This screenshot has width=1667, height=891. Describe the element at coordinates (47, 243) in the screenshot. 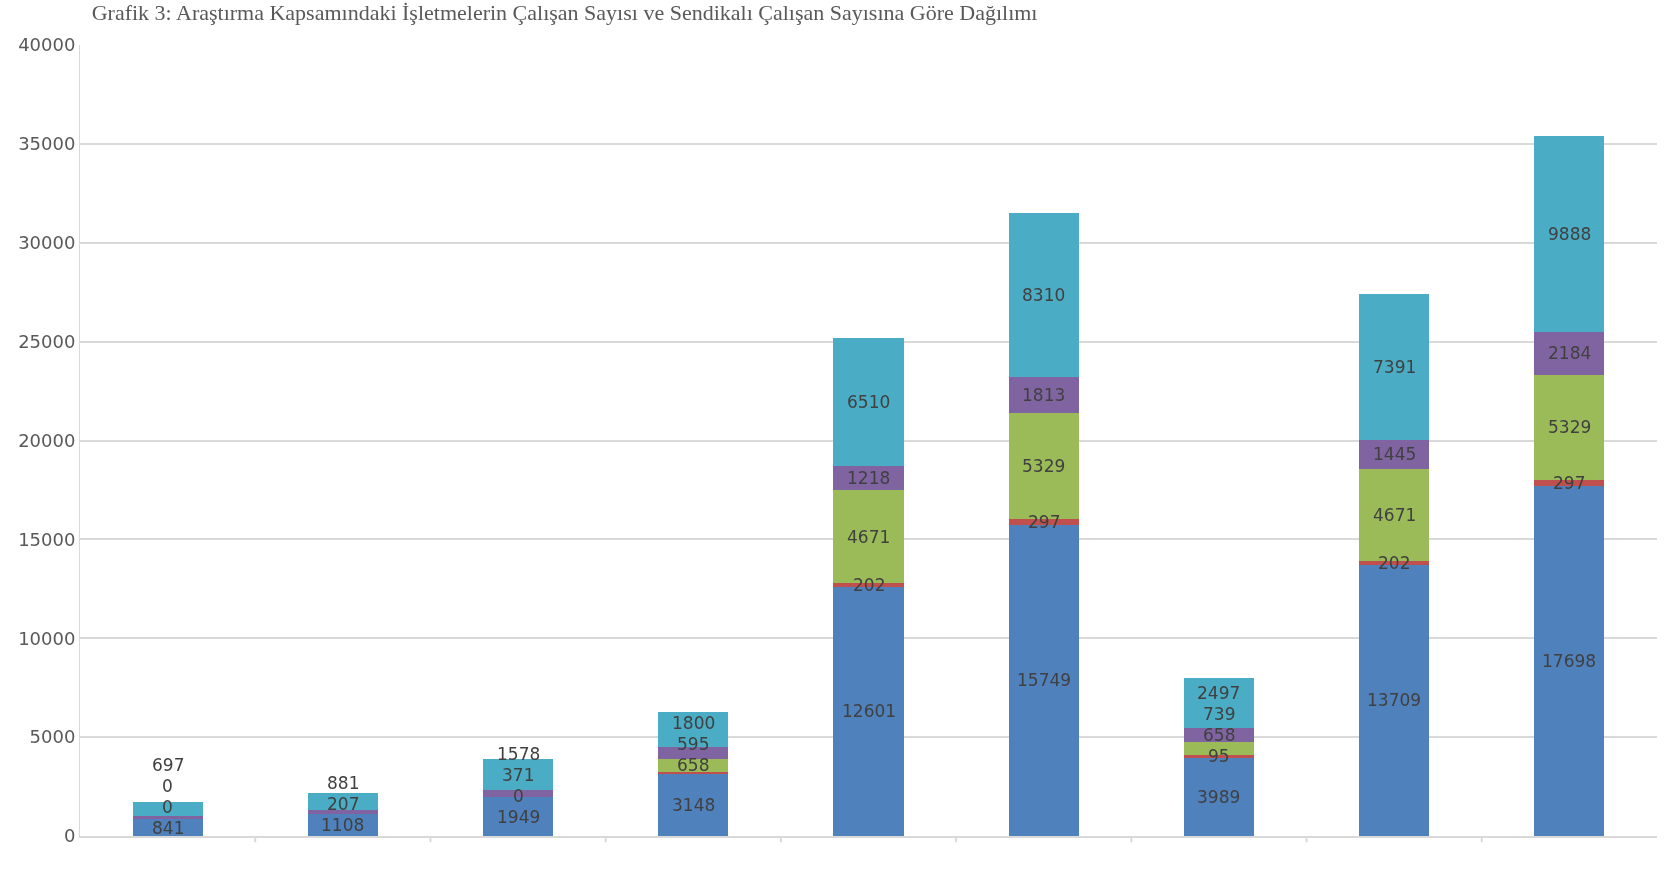

I see `y-tick-label: 30000` at that location.